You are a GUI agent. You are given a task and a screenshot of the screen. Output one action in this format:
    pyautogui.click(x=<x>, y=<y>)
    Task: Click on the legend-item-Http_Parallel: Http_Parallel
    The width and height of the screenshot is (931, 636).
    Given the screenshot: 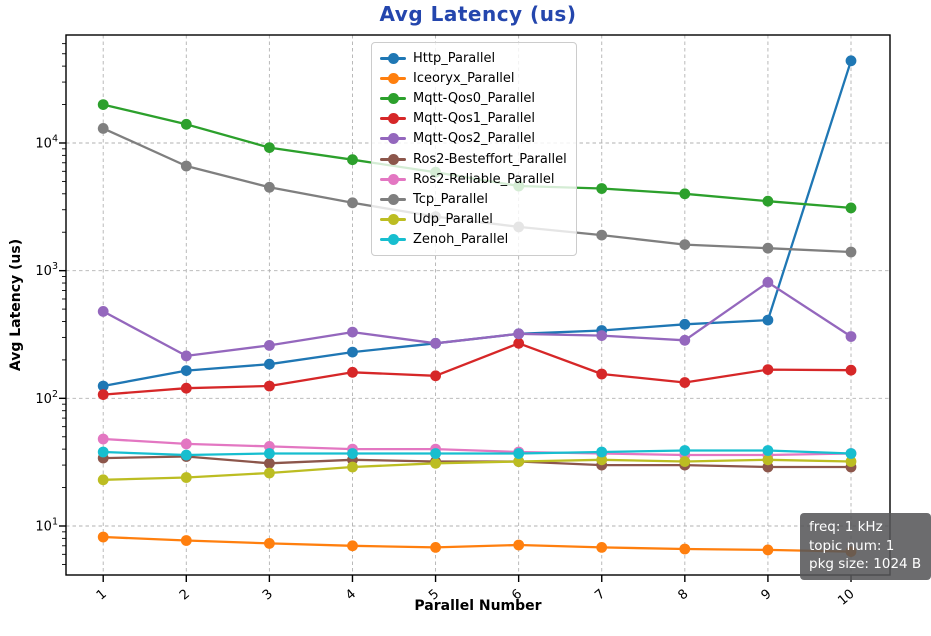 What is the action you would take?
    pyautogui.click(x=474, y=58)
    